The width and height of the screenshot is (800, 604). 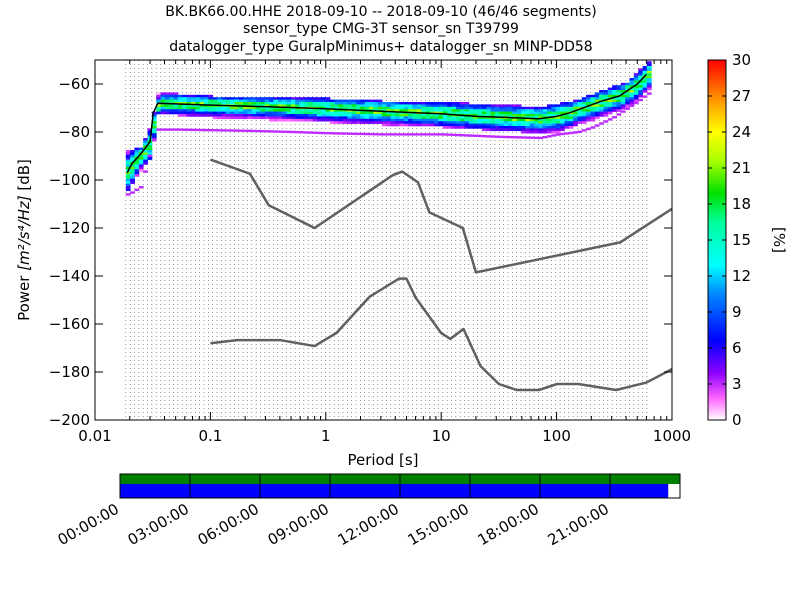 I want to click on coverage-tick-label: 12:00:00, so click(x=368, y=524).